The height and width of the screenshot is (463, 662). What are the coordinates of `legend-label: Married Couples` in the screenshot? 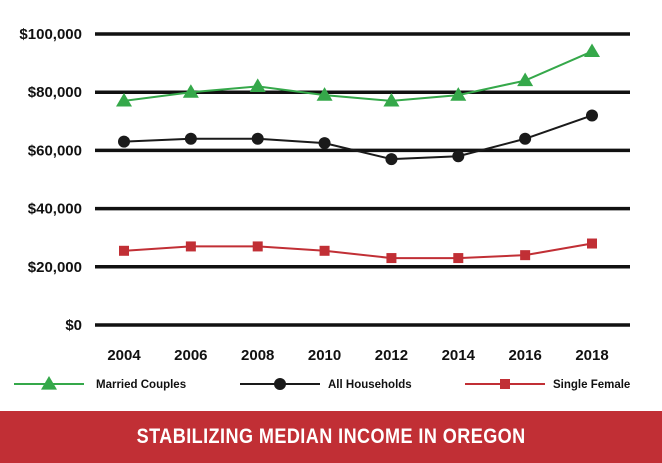 It's located at (141, 385).